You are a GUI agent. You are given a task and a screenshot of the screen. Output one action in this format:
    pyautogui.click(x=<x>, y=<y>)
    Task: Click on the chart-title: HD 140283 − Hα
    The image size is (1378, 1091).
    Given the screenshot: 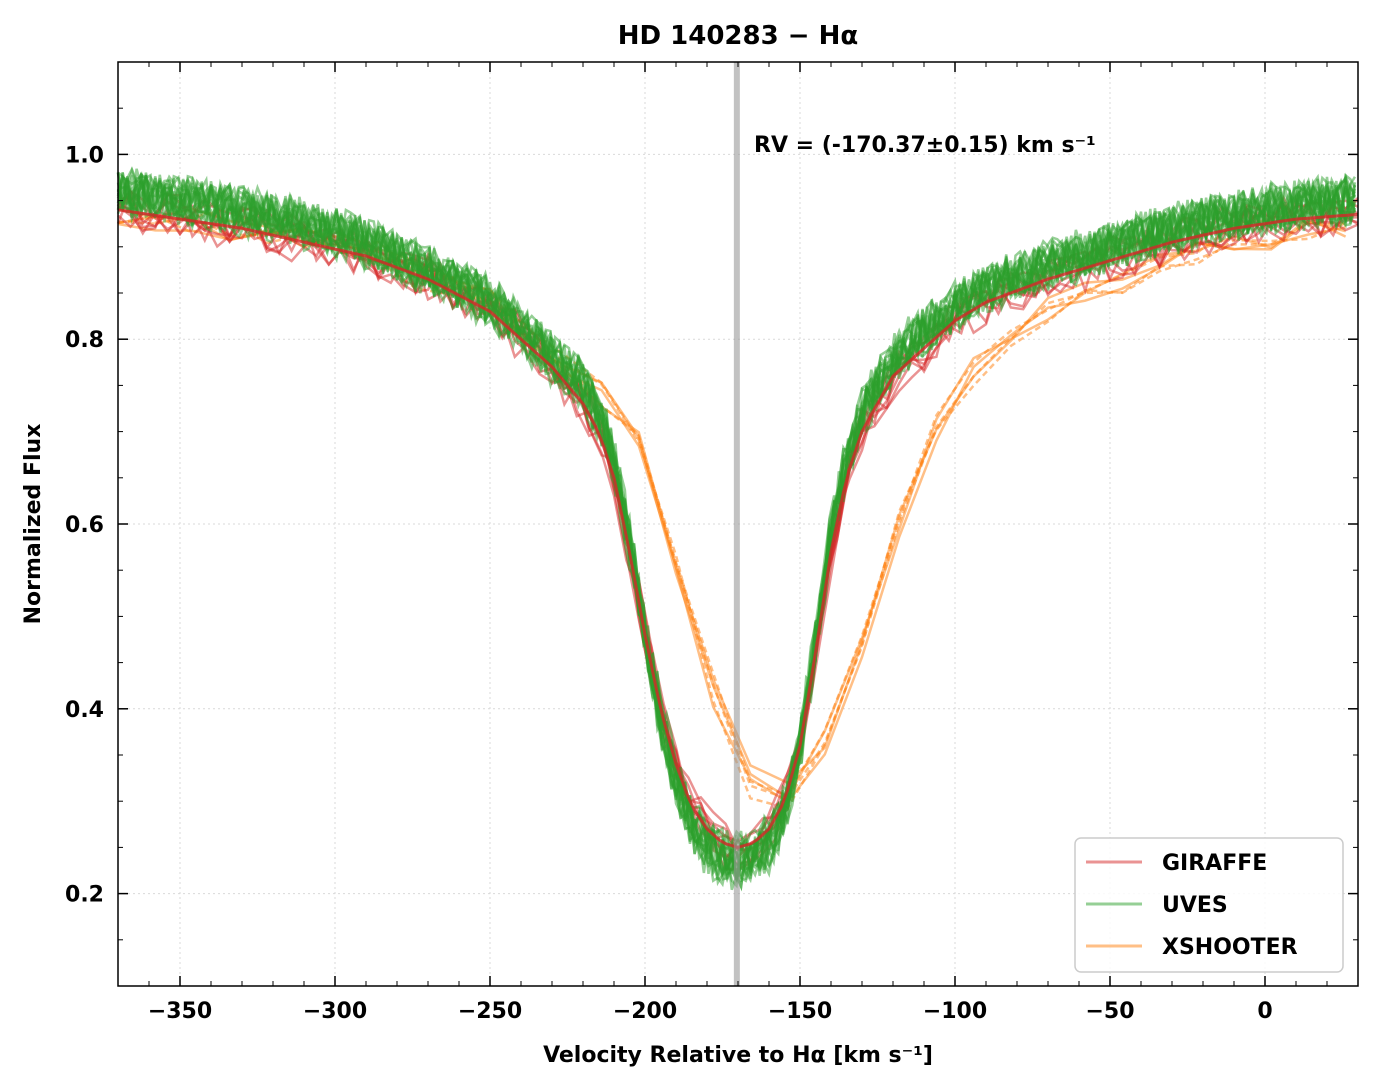 What is the action you would take?
    pyautogui.click(x=738, y=36)
    